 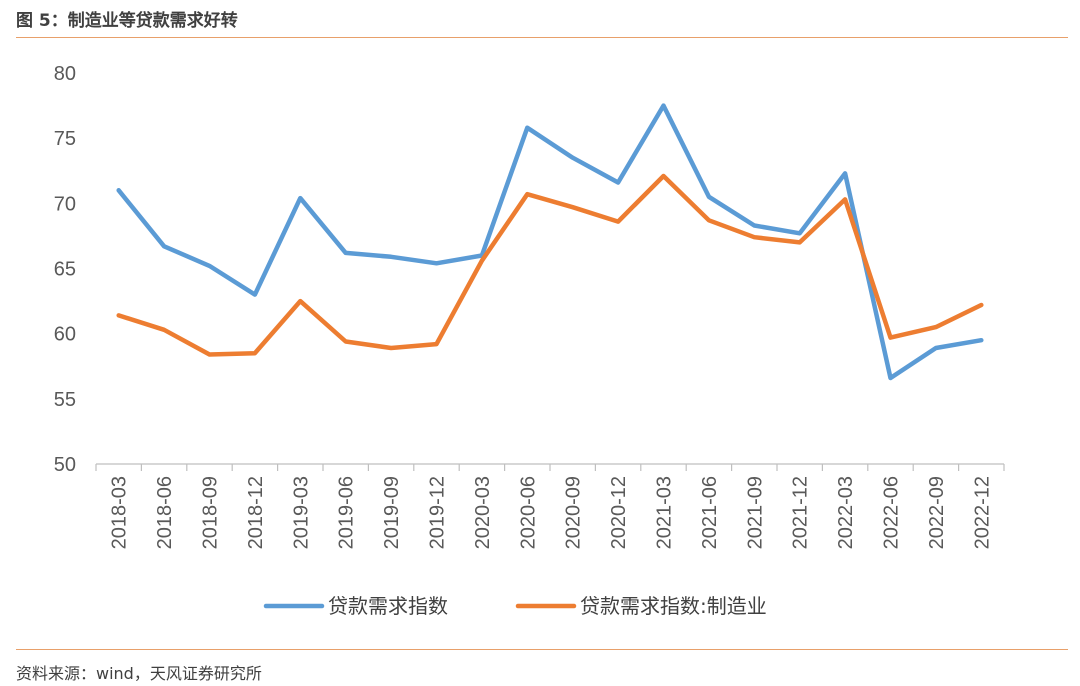 What do you see at coordinates (846, 512) in the screenshot?
I see `x-tick-label: 2022-03` at bounding box center [846, 512].